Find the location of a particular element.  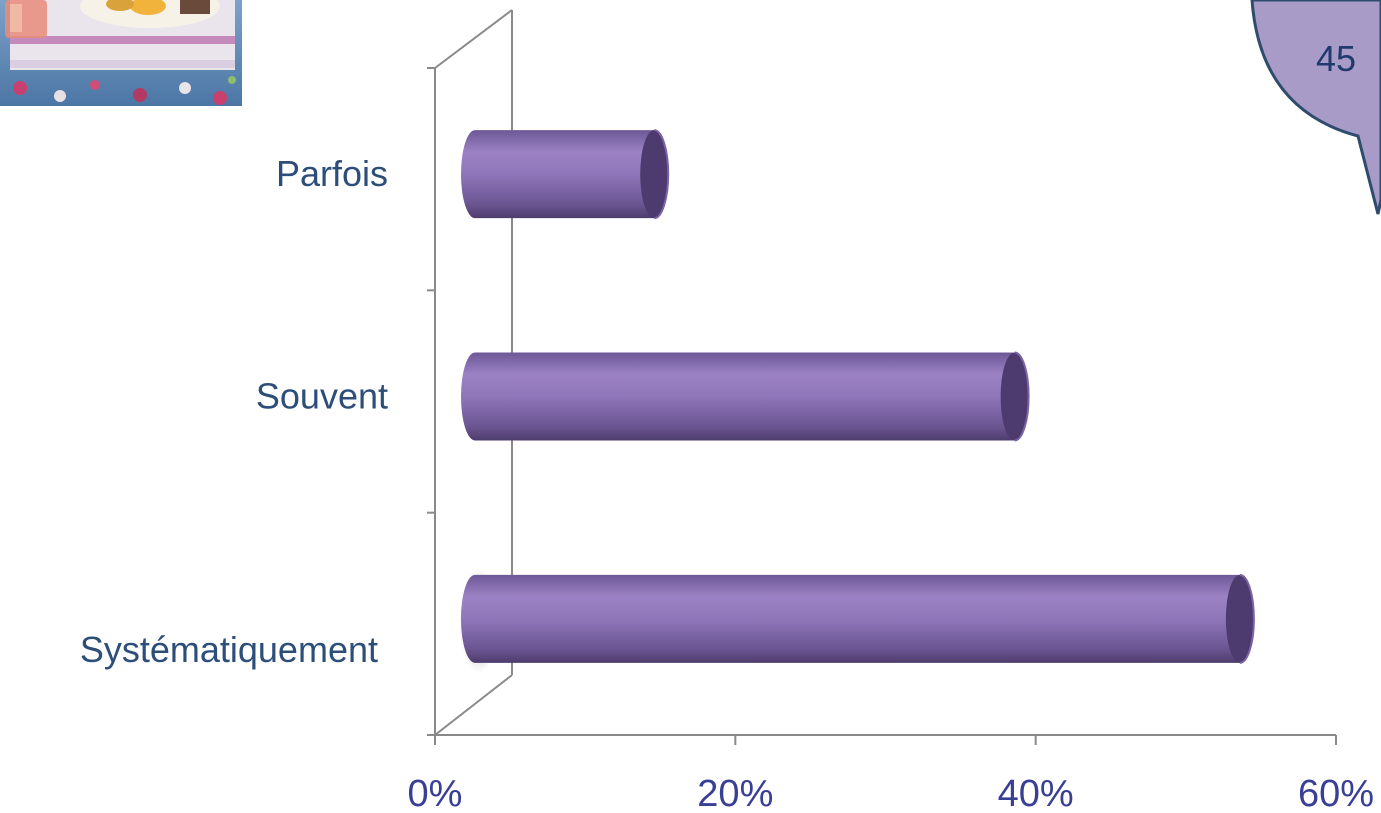

breakfast-photo is located at coordinates (121, 53).